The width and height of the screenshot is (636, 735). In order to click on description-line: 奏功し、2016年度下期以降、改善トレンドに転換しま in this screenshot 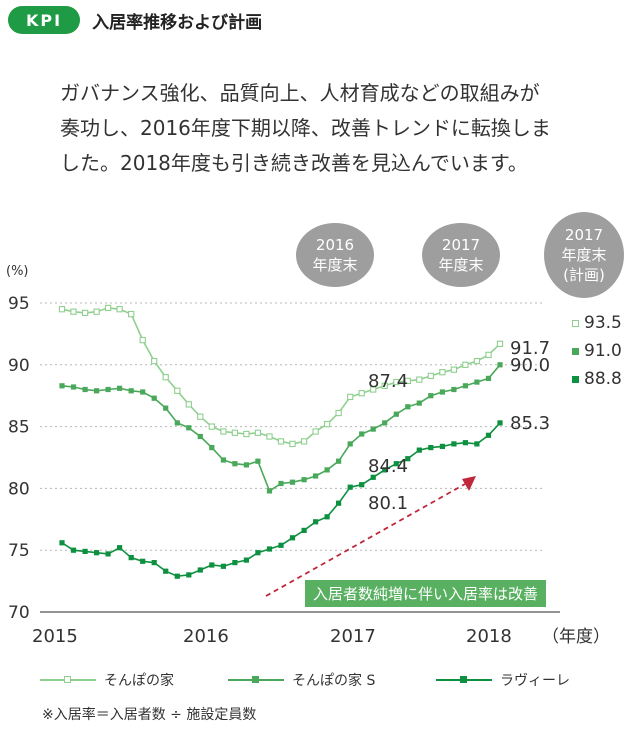, I will do `click(305, 128)`.